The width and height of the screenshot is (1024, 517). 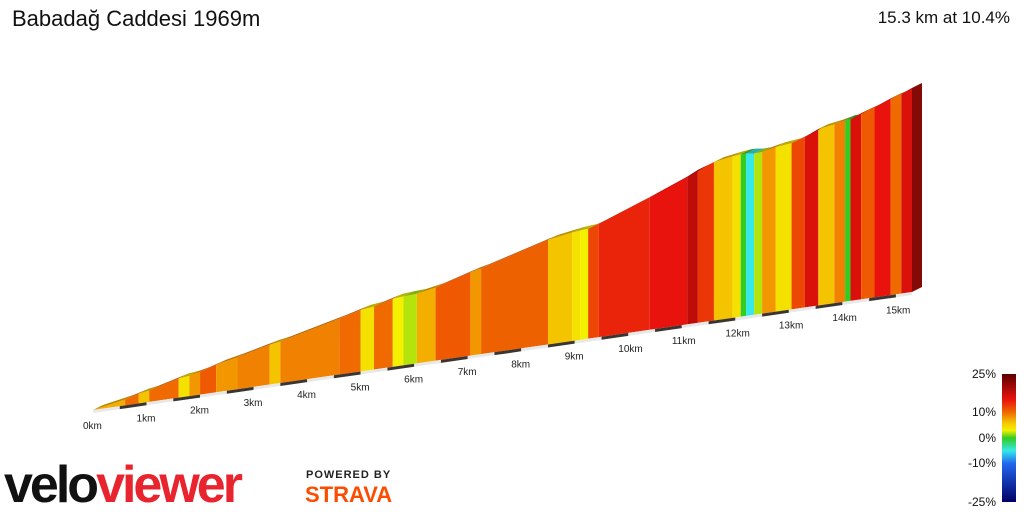 I want to click on distance-tick-label: 5km, so click(x=360, y=387).